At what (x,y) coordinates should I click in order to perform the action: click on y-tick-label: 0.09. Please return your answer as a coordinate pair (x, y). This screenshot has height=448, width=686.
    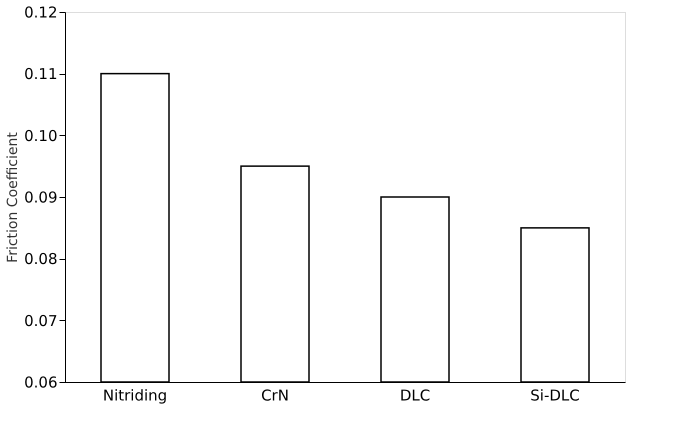
    Looking at the image, I should click on (41, 197).